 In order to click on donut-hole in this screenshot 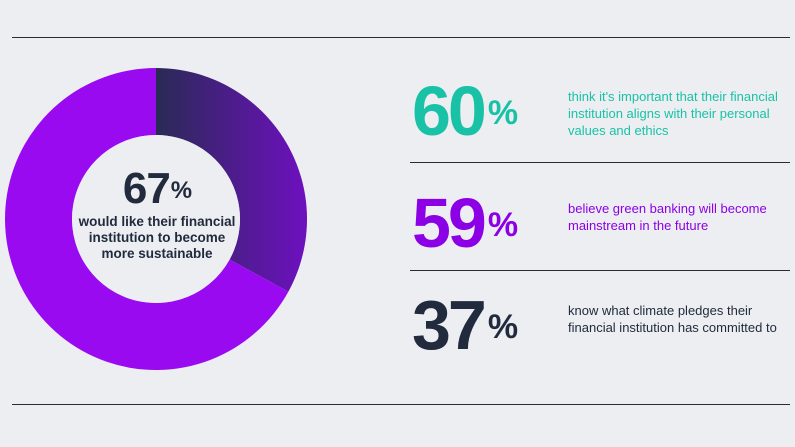, I will do `click(156, 219)`.